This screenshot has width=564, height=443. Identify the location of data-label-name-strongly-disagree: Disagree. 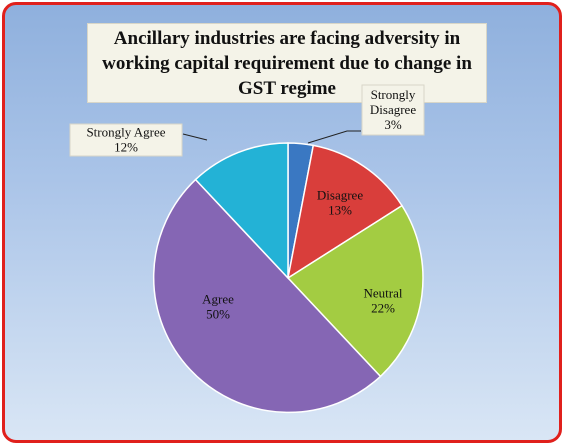
(393, 109).